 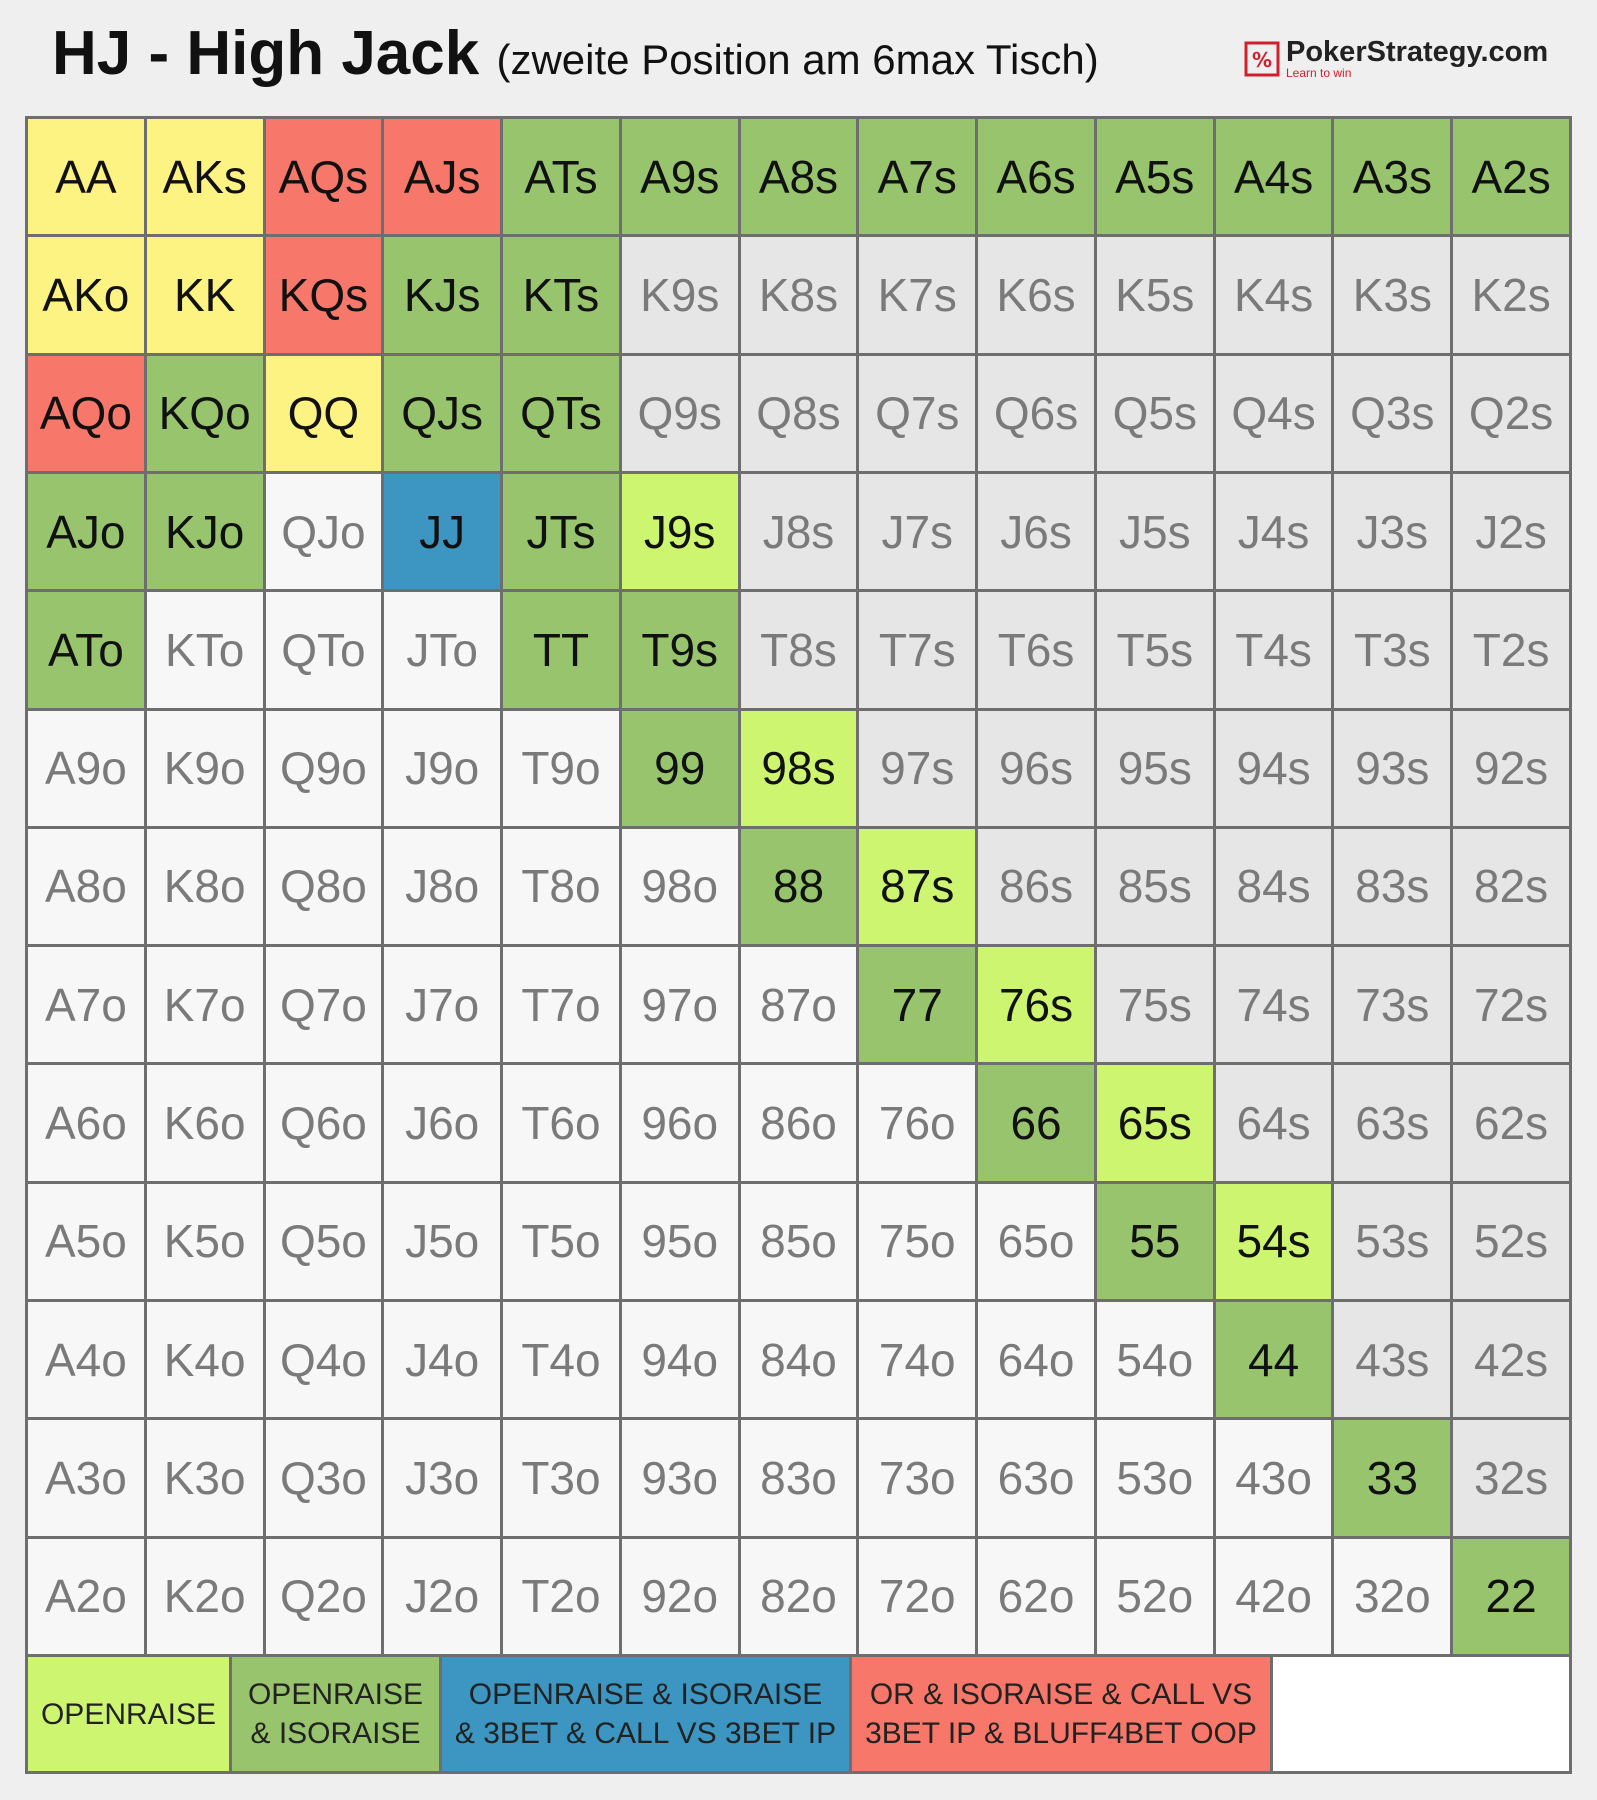 What do you see at coordinates (204, 1478) in the screenshot?
I see `hand-cell: K3o` at bounding box center [204, 1478].